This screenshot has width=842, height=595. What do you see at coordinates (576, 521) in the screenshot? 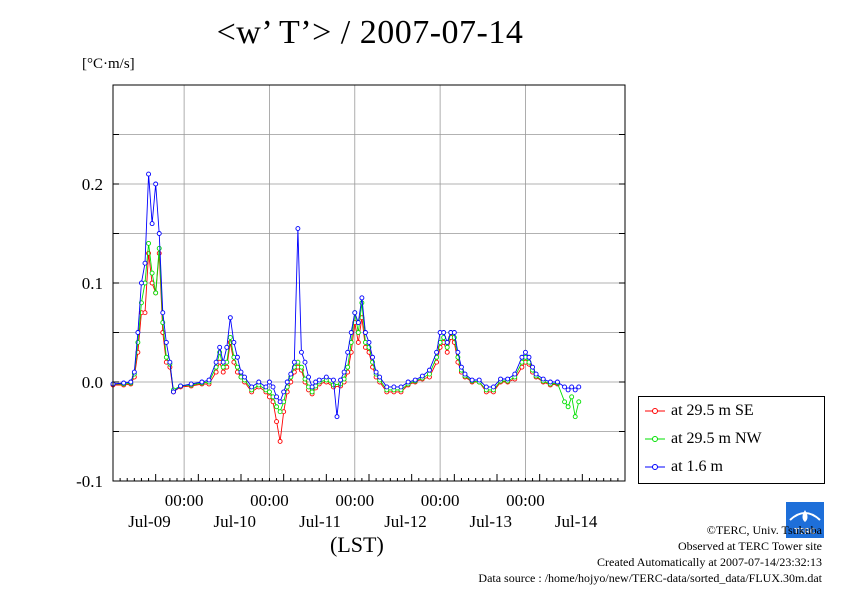
I see `x-date-label: Jul-14` at bounding box center [576, 521].